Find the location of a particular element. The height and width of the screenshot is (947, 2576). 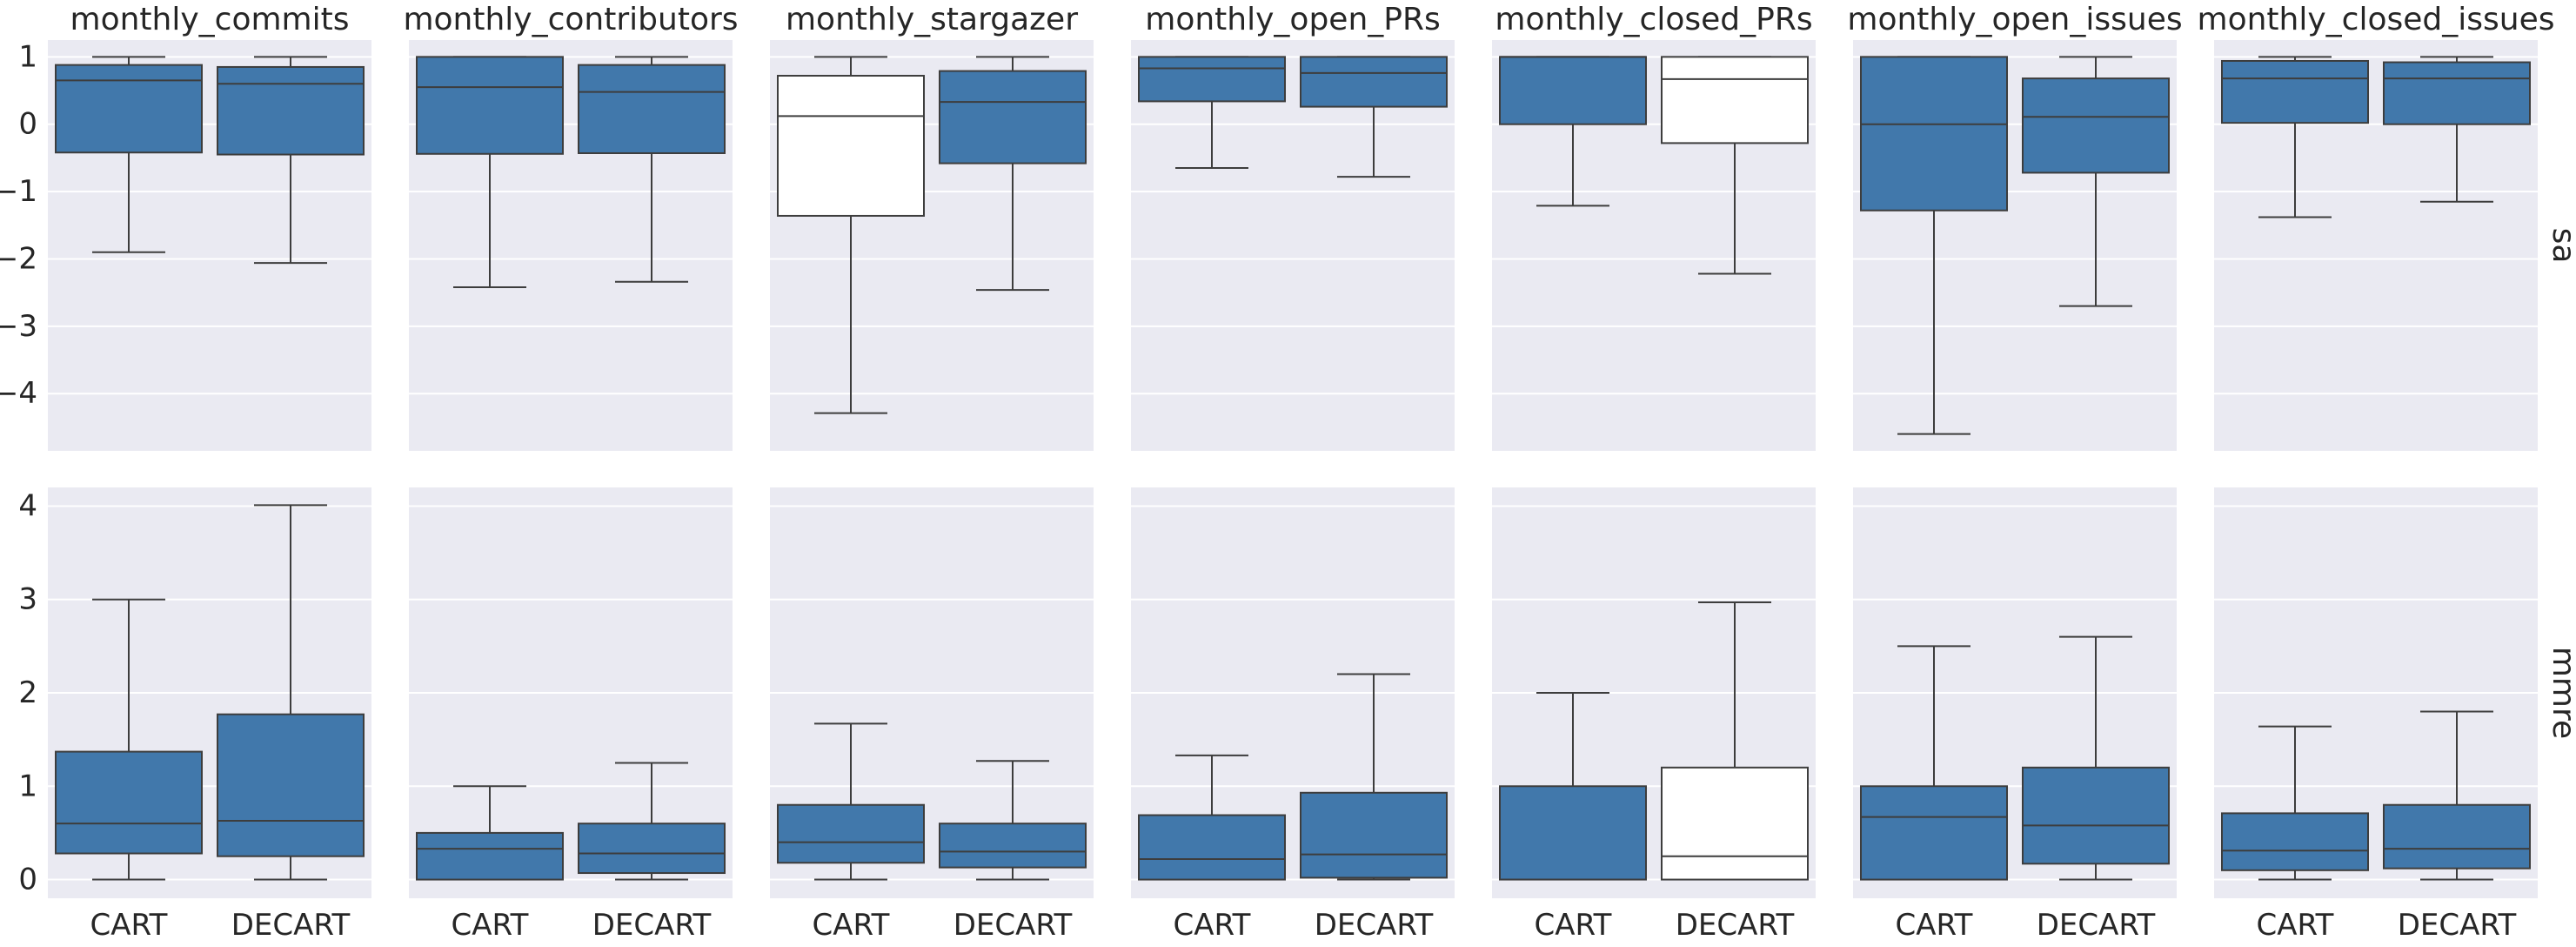

panel-monthly_open_PRs-sa is located at coordinates (1293, 245).